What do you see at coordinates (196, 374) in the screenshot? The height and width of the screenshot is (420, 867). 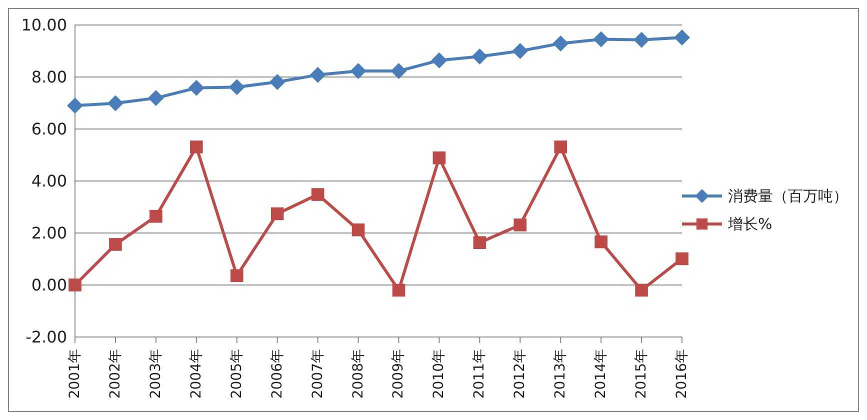 I see `x-tick-label: 2004年` at bounding box center [196, 374].